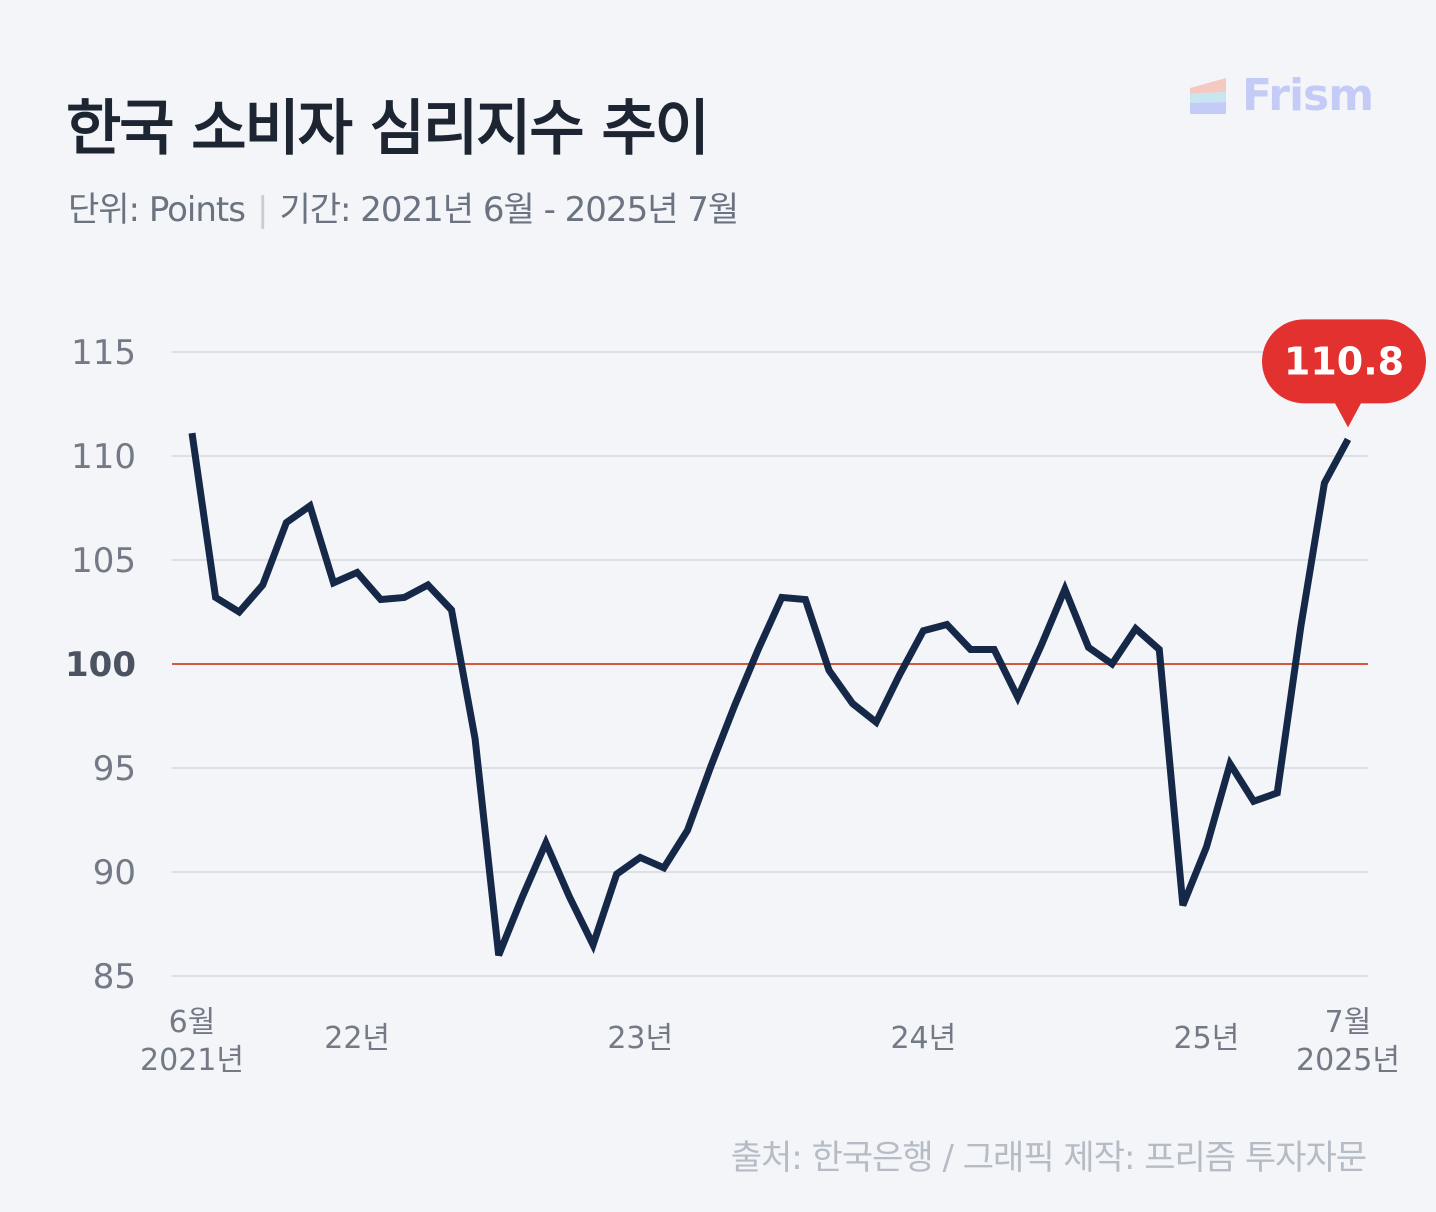 This screenshot has width=1436, height=1212. What do you see at coordinates (192, 1022) in the screenshot?
I see `x-tick-label: 6월` at bounding box center [192, 1022].